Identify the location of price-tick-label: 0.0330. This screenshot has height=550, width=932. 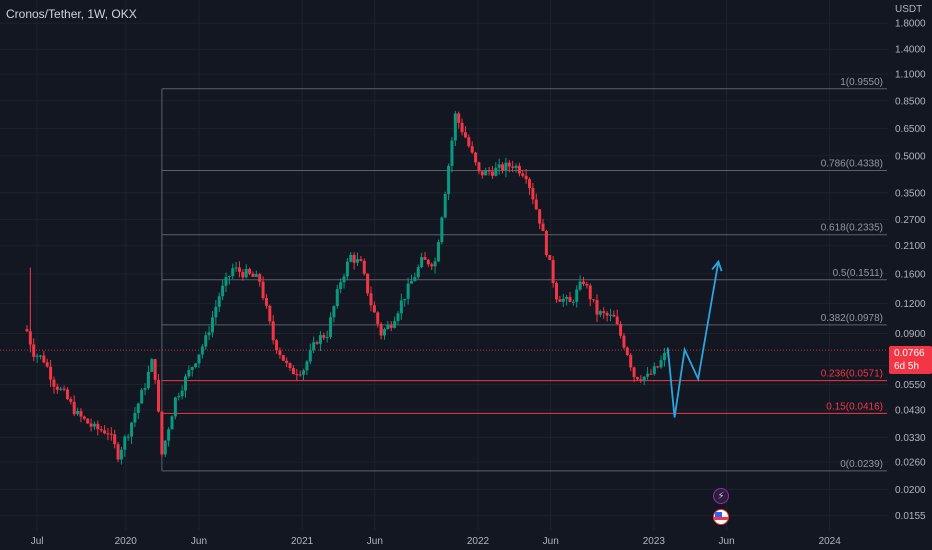
(910, 438).